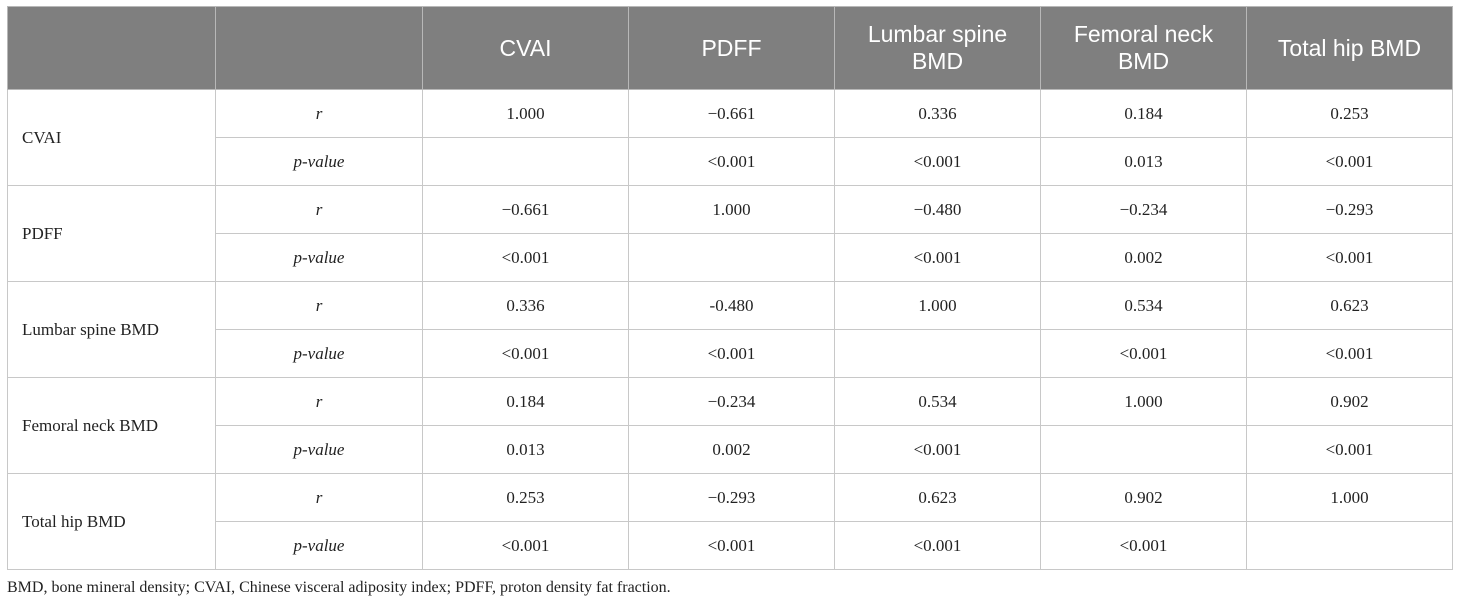 This screenshot has height=608, width=1460. What do you see at coordinates (937, 48) in the screenshot?
I see `header-cell-lumbar-spine-bmd: Lumbar spine BMD` at bounding box center [937, 48].